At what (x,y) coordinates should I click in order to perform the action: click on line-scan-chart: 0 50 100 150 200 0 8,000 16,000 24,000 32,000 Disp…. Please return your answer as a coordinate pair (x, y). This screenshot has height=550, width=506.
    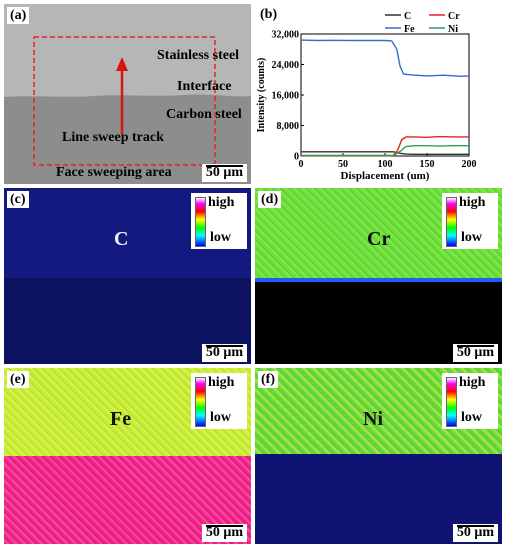
    Looking at the image, I should click on (366, 96).